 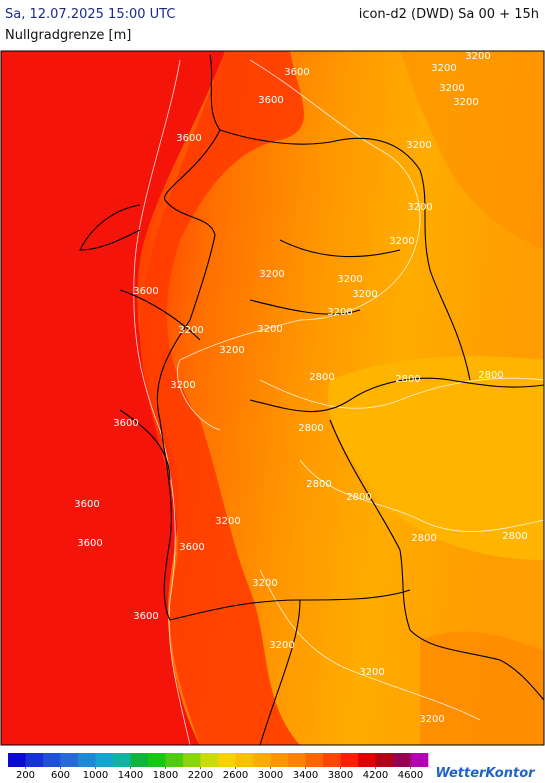 What do you see at coordinates (305, 775) in the screenshot?
I see `legend-label: 3400` at bounding box center [305, 775].